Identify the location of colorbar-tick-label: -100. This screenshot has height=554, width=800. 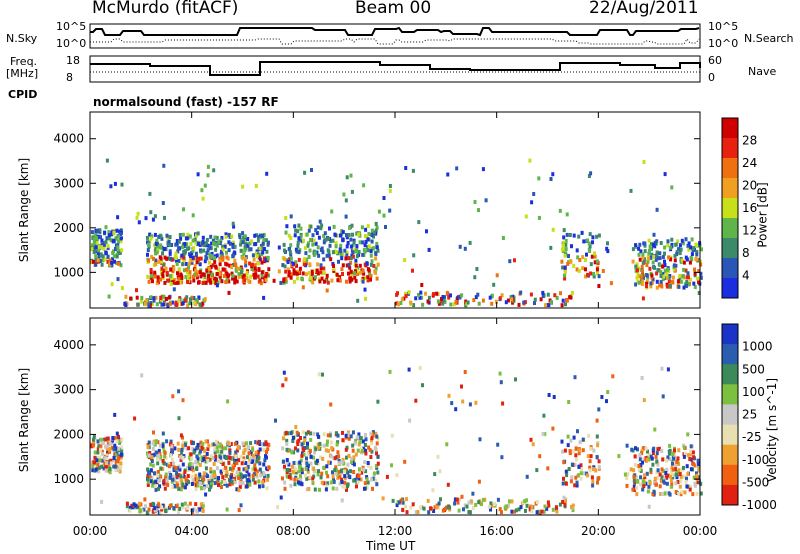
(755, 460).